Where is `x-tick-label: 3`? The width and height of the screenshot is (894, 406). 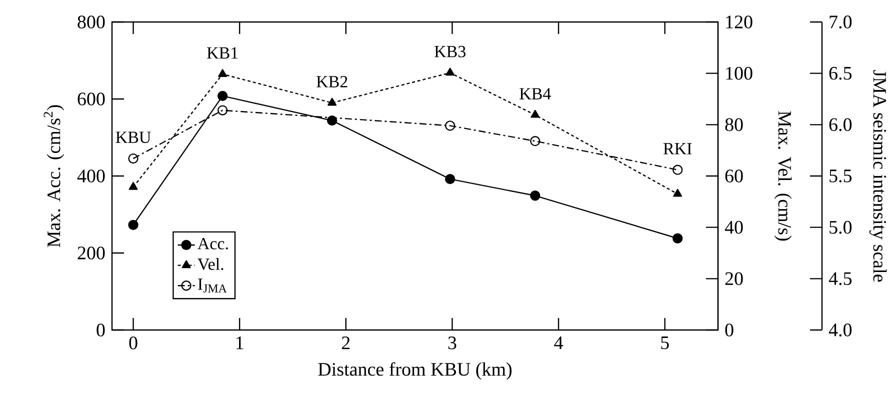
x-tick-label: 3 is located at coordinates (452, 343).